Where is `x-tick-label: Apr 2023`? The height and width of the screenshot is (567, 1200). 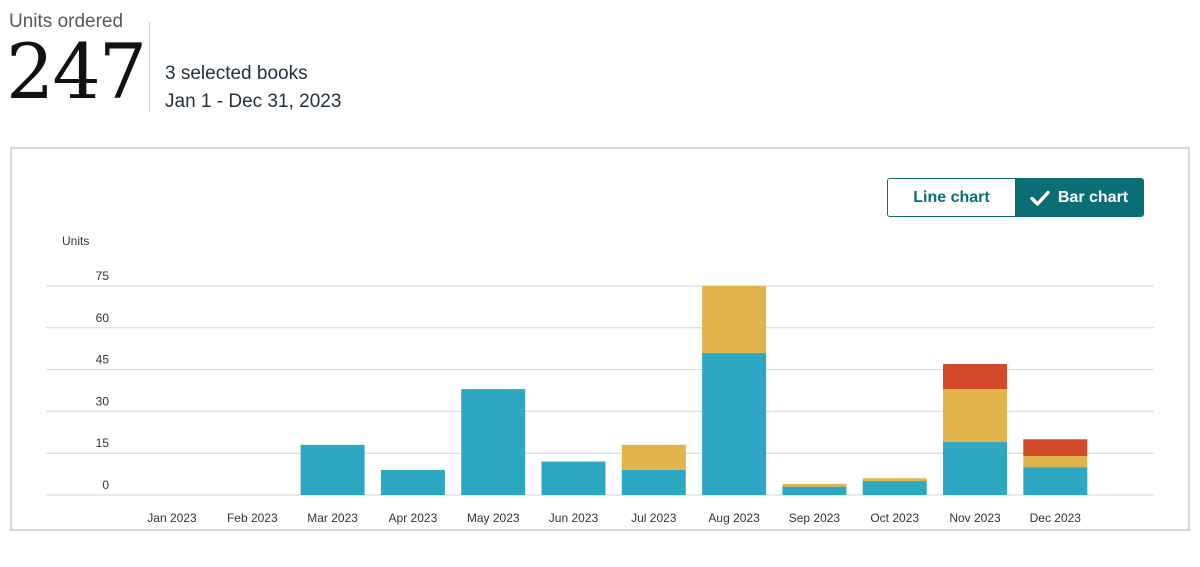 x-tick-label: Apr 2023 is located at coordinates (413, 518).